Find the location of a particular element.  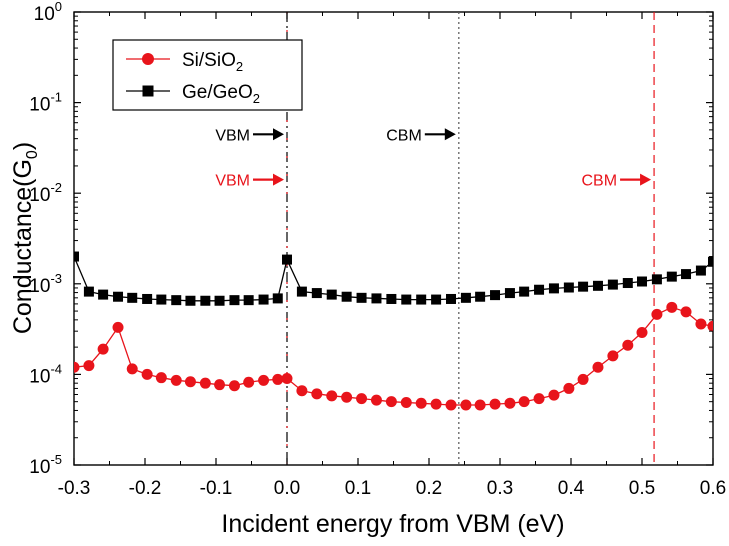

legend-label-ge-main: Ge/GeO is located at coordinates (217, 92).